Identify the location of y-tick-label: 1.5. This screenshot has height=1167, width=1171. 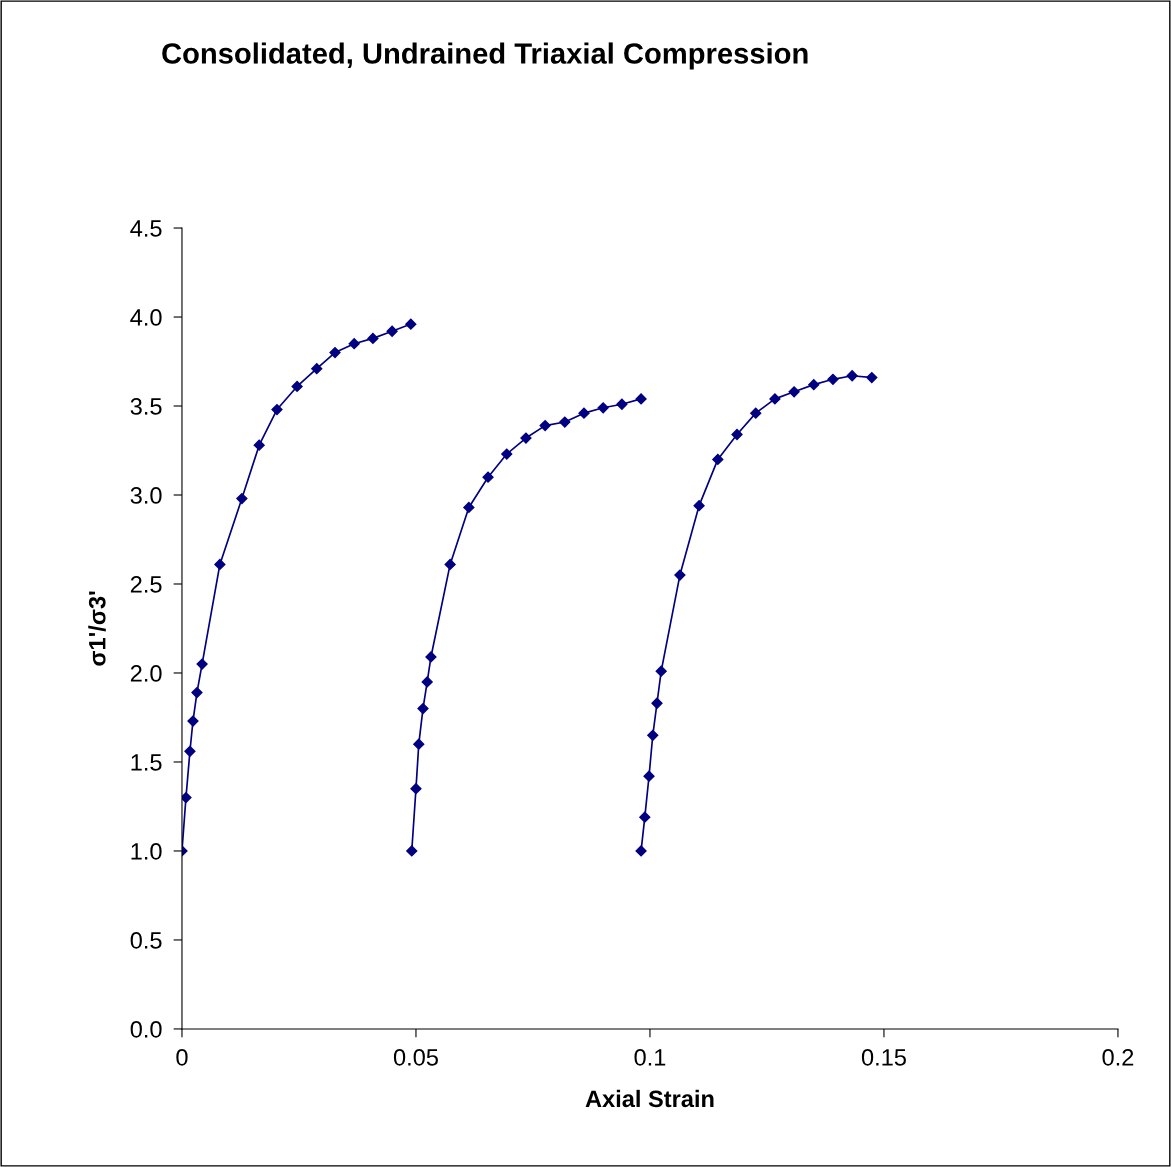
(146, 762).